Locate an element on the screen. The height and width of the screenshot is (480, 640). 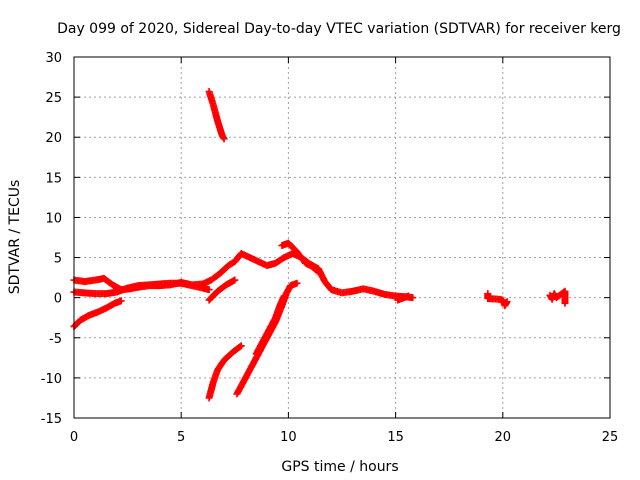
y-tick-label: 20 is located at coordinates (53, 138).